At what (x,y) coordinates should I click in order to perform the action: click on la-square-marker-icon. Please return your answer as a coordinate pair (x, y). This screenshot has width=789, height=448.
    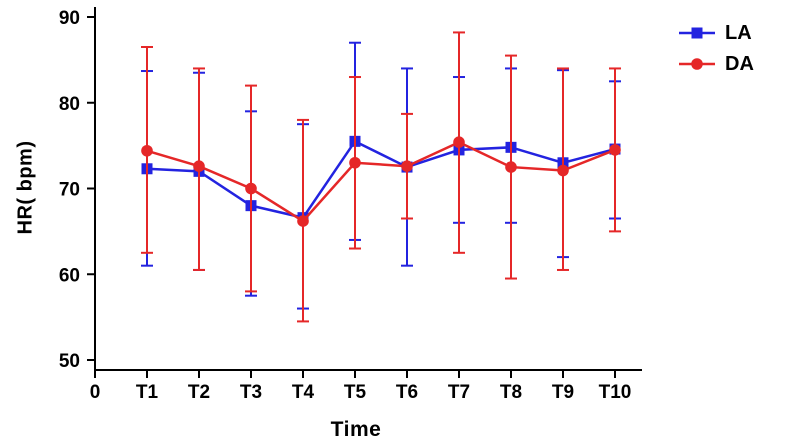
    Looking at the image, I should click on (697, 33).